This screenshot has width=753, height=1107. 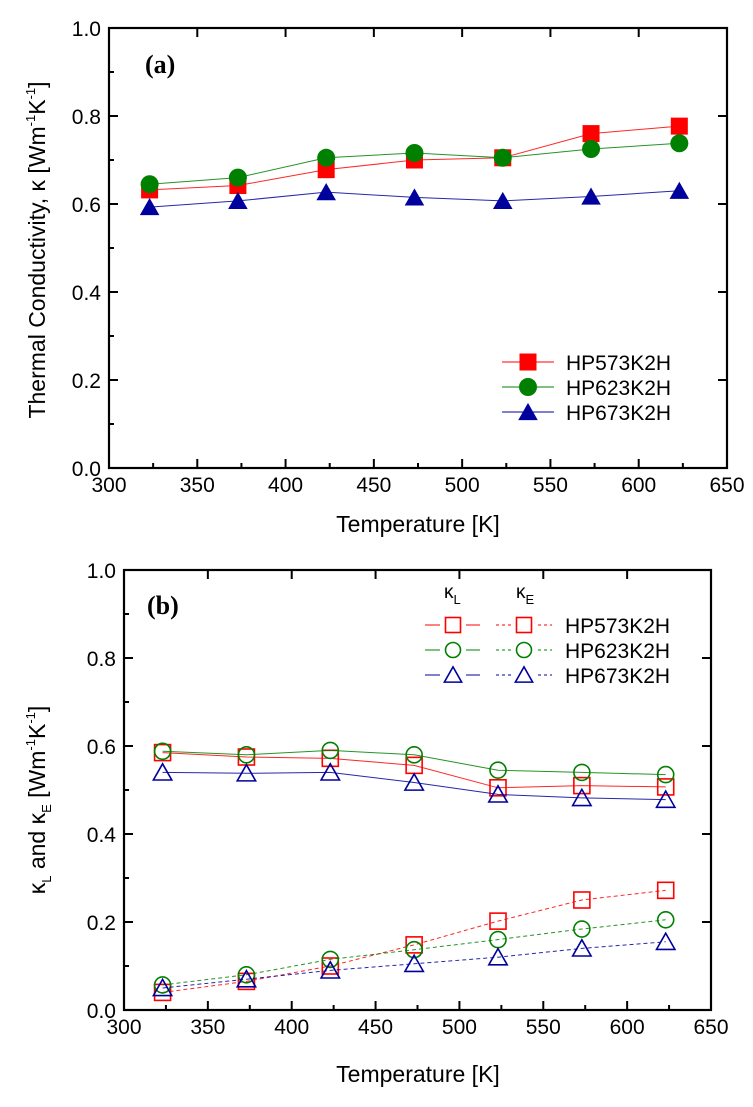 I want to click on panel-b-y-title-sup1: -1, so click(x=30, y=745).